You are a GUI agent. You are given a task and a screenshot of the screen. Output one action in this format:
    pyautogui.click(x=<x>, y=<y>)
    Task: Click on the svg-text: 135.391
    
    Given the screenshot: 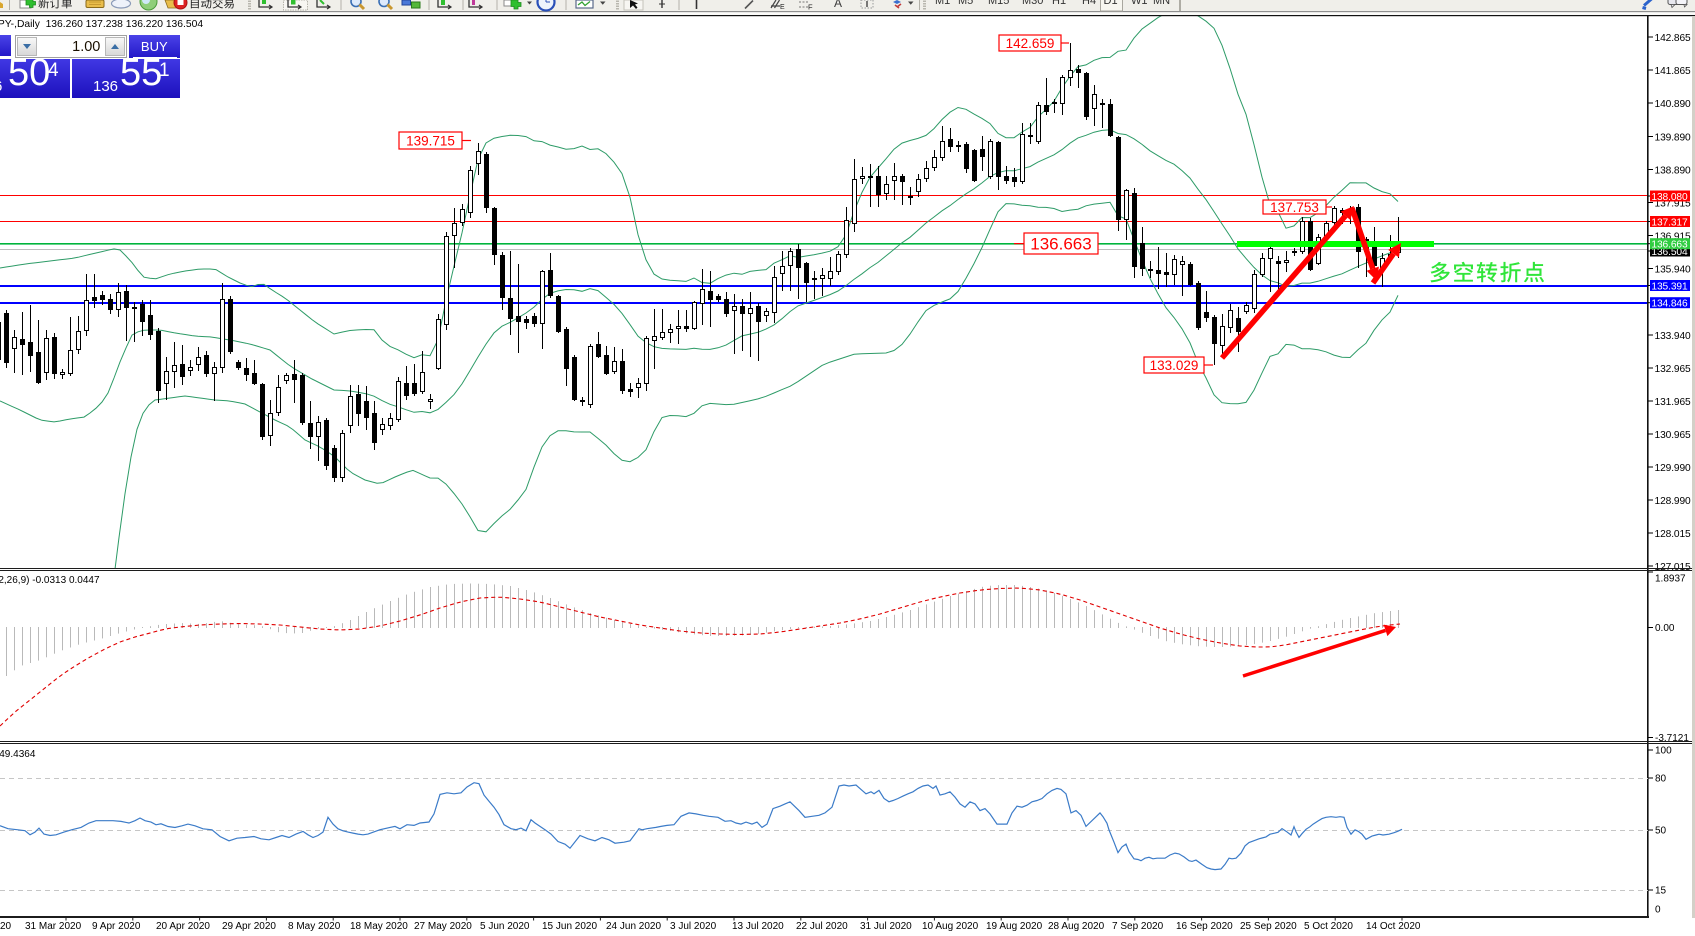 What is the action you would take?
    pyautogui.click(x=1669, y=286)
    